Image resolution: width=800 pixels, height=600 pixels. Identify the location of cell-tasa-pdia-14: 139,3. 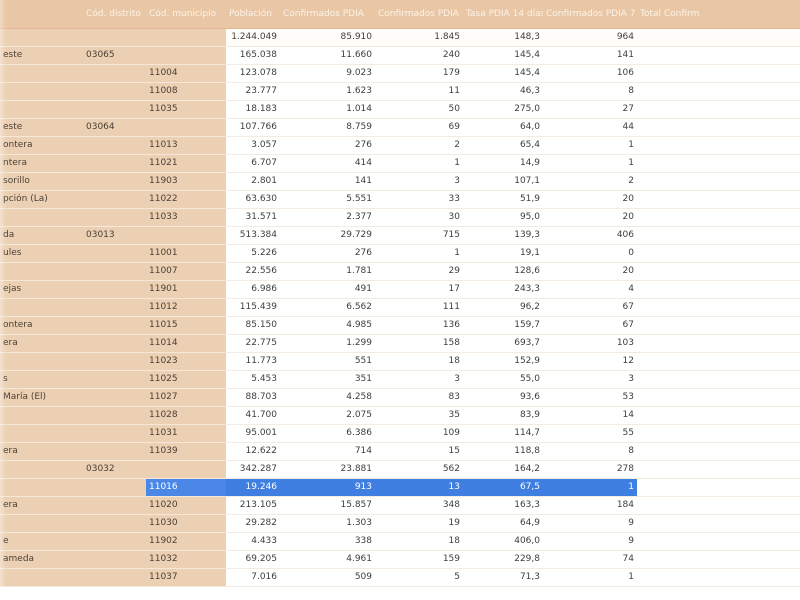
(503, 235).